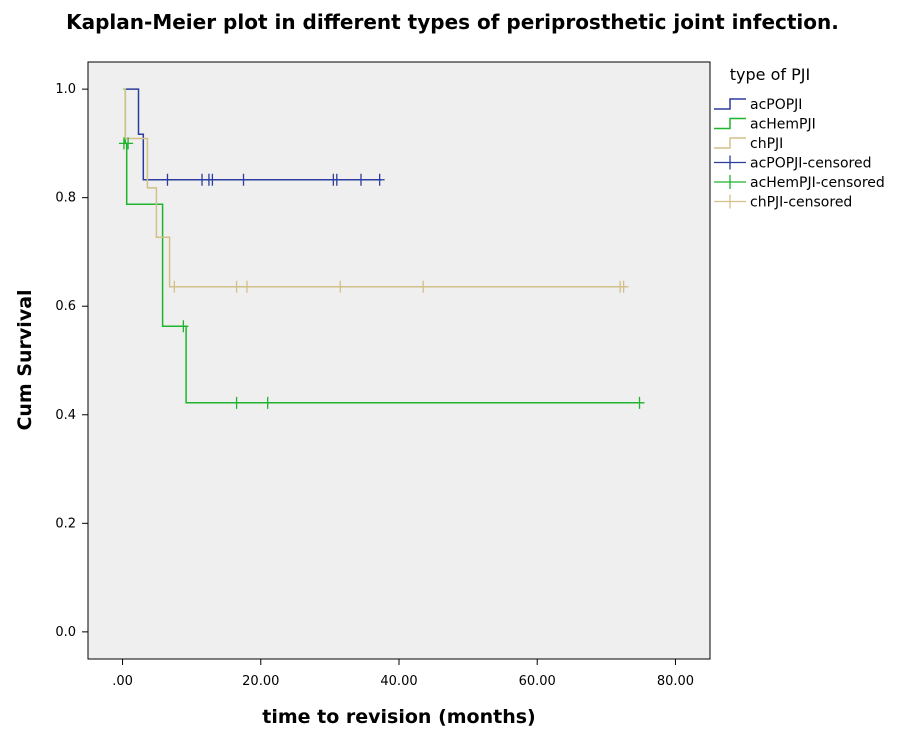 This screenshot has width=905, height=730. Describe the element at coordinates (65, 415) in the screenshot. I see `y-tick-label: 0.4` at that location.